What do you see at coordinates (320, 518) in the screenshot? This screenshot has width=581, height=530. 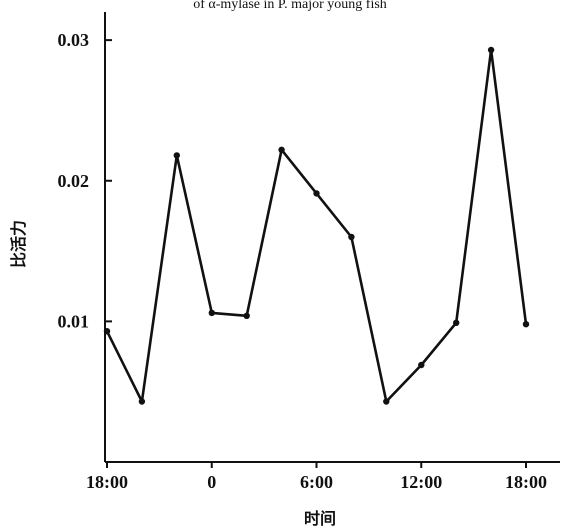 I see `x-axis-title: 时间` at bounding box center [320, 518].